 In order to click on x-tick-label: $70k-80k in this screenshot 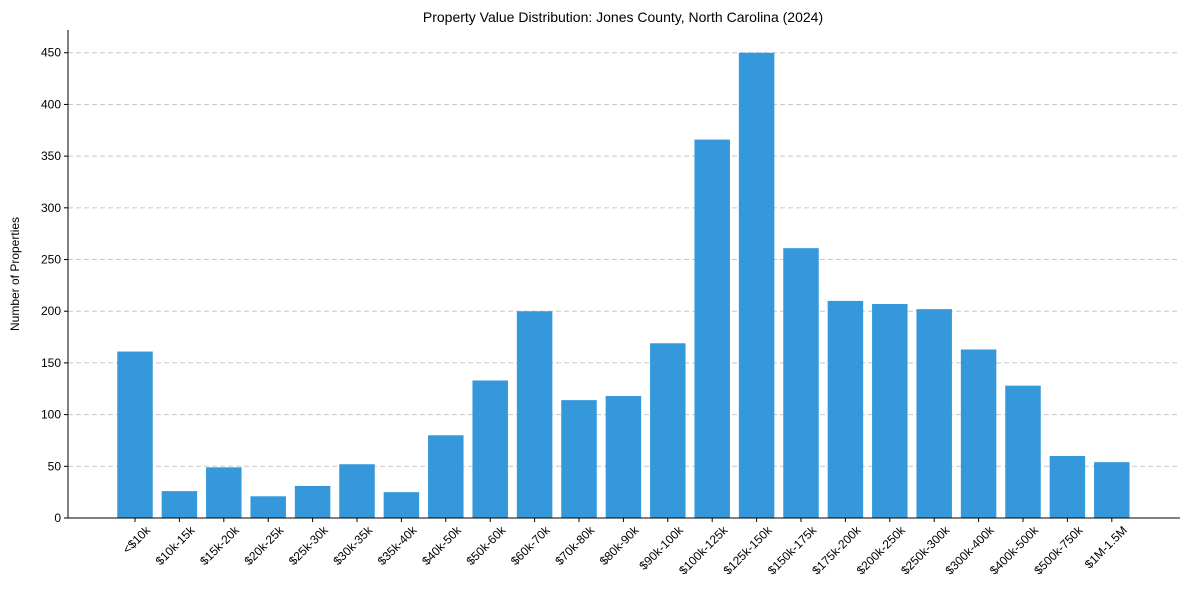, I will do `click(575, 546)`.